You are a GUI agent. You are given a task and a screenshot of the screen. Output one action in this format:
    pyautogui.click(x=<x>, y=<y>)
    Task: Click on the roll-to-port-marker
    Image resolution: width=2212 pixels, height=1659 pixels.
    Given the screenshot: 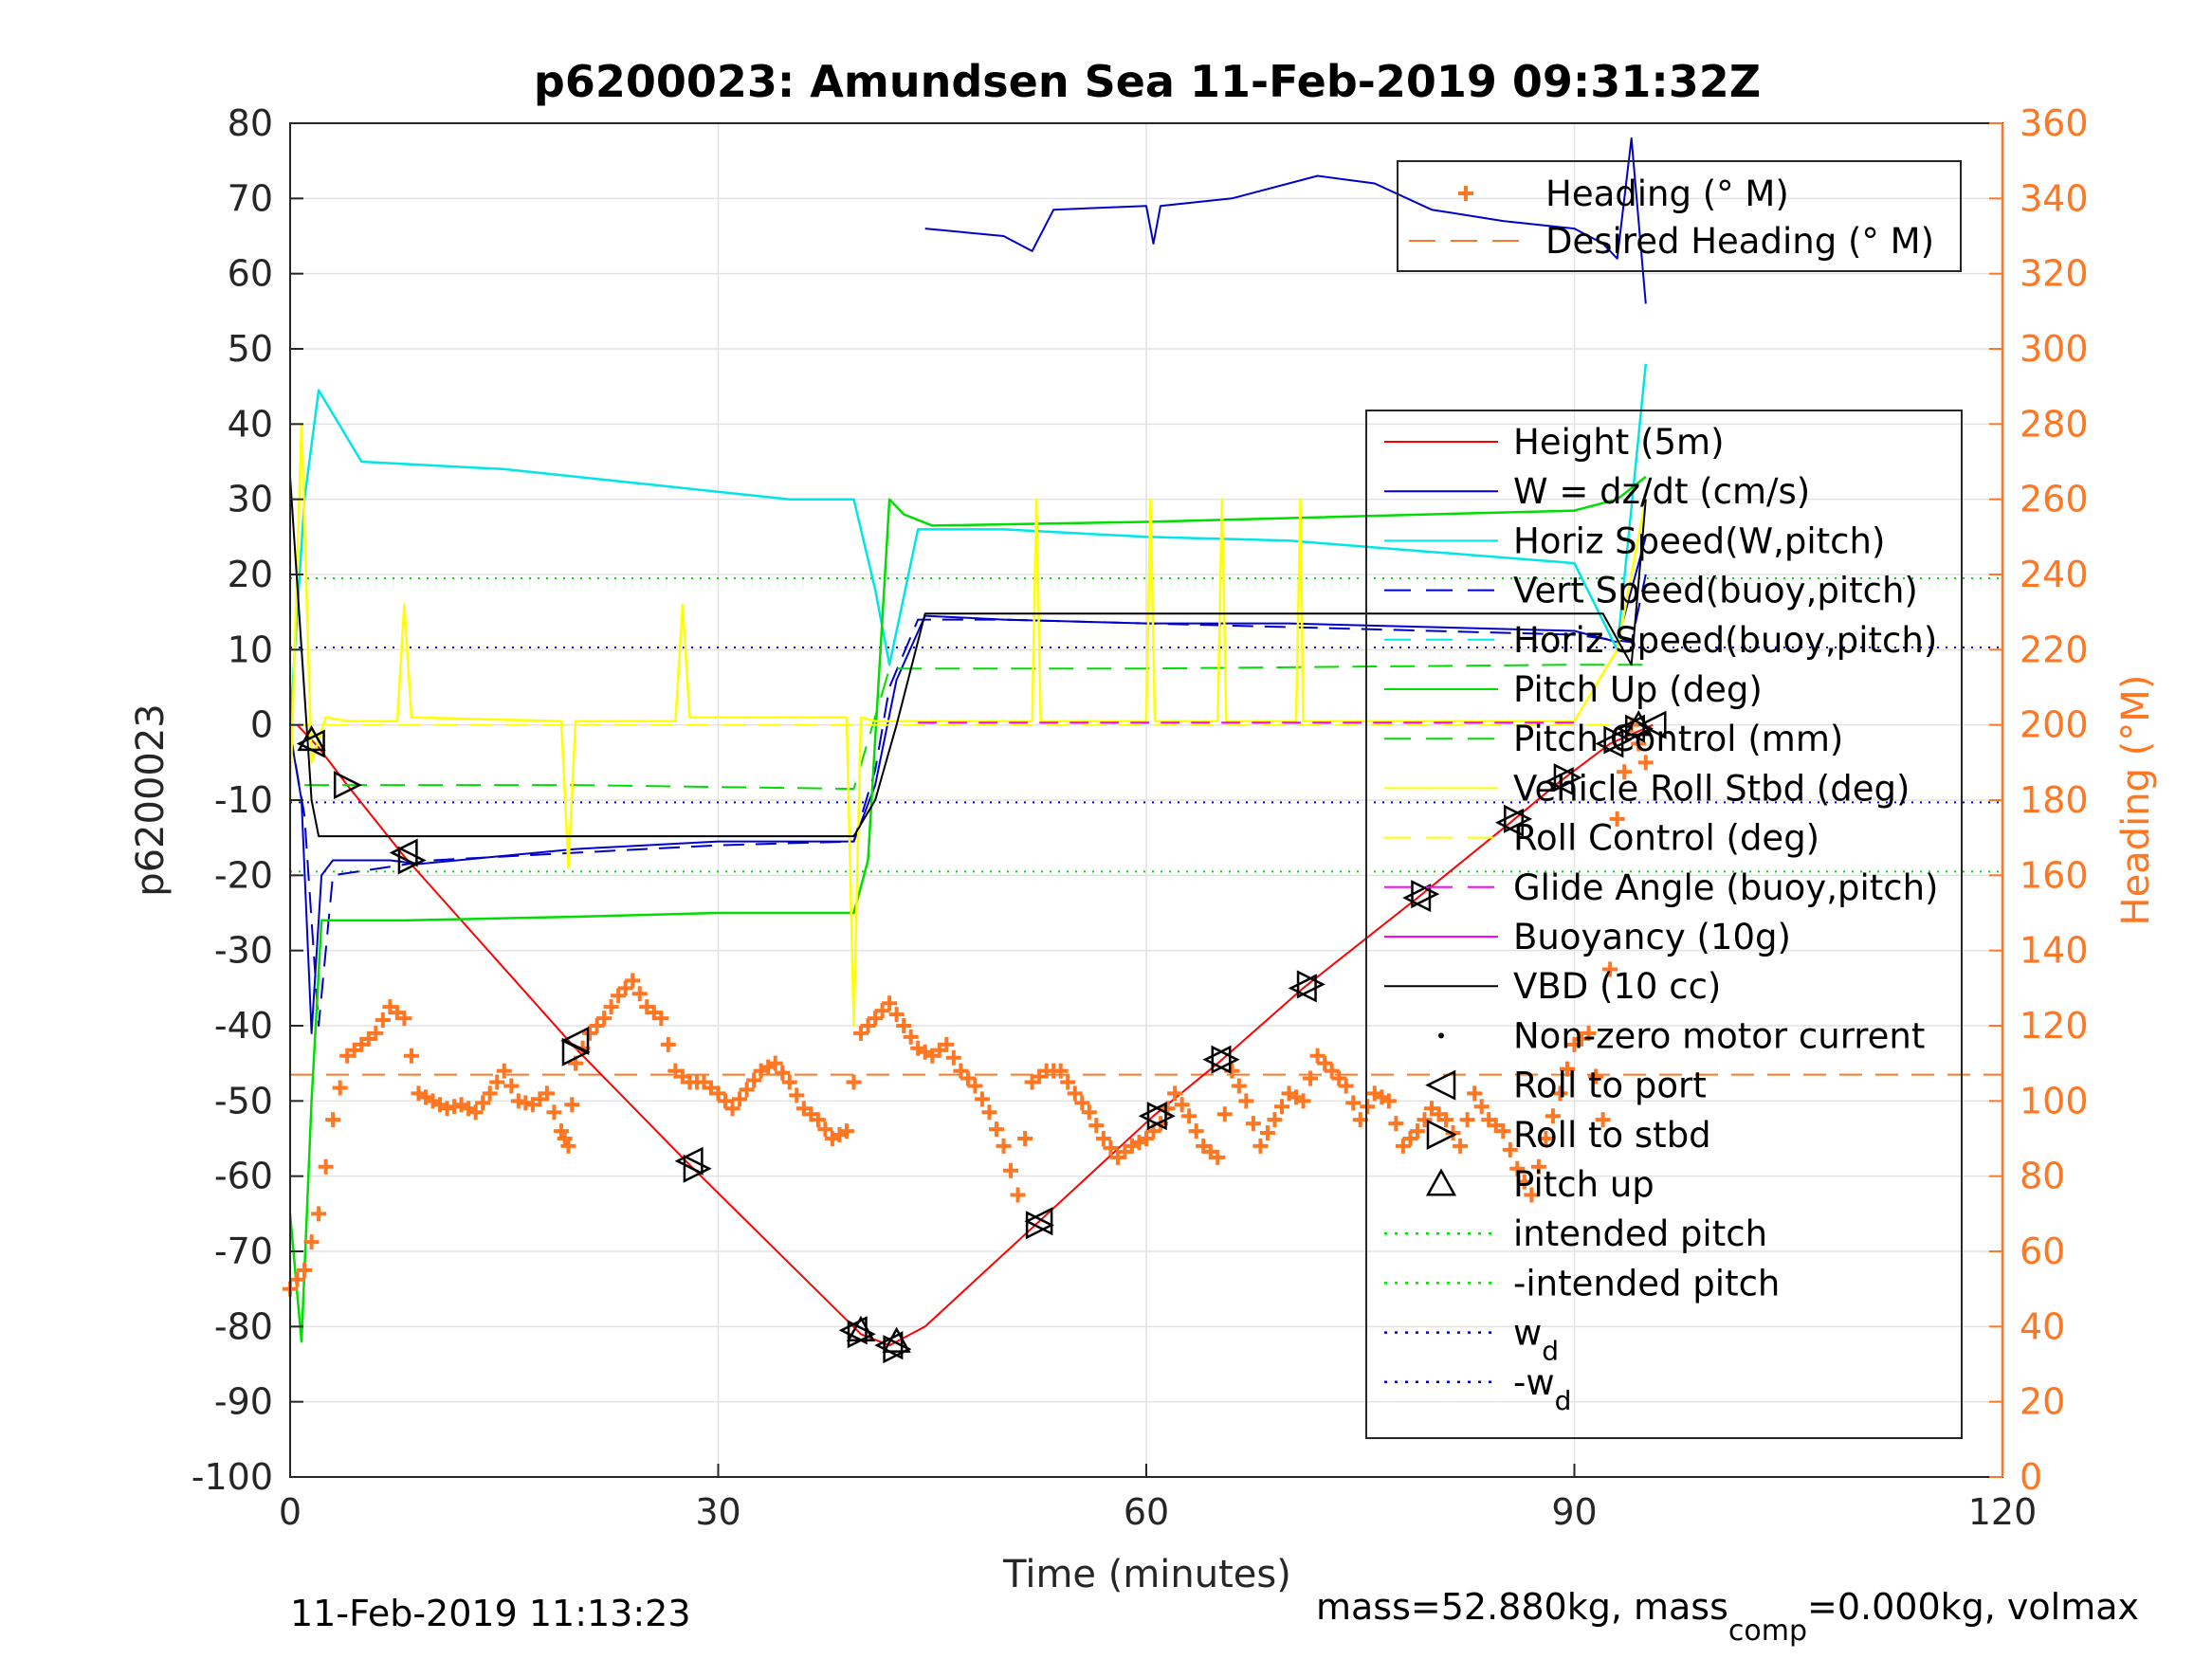 What is the action you would take?
    pyautogui.click(x=1652, y=724)
    